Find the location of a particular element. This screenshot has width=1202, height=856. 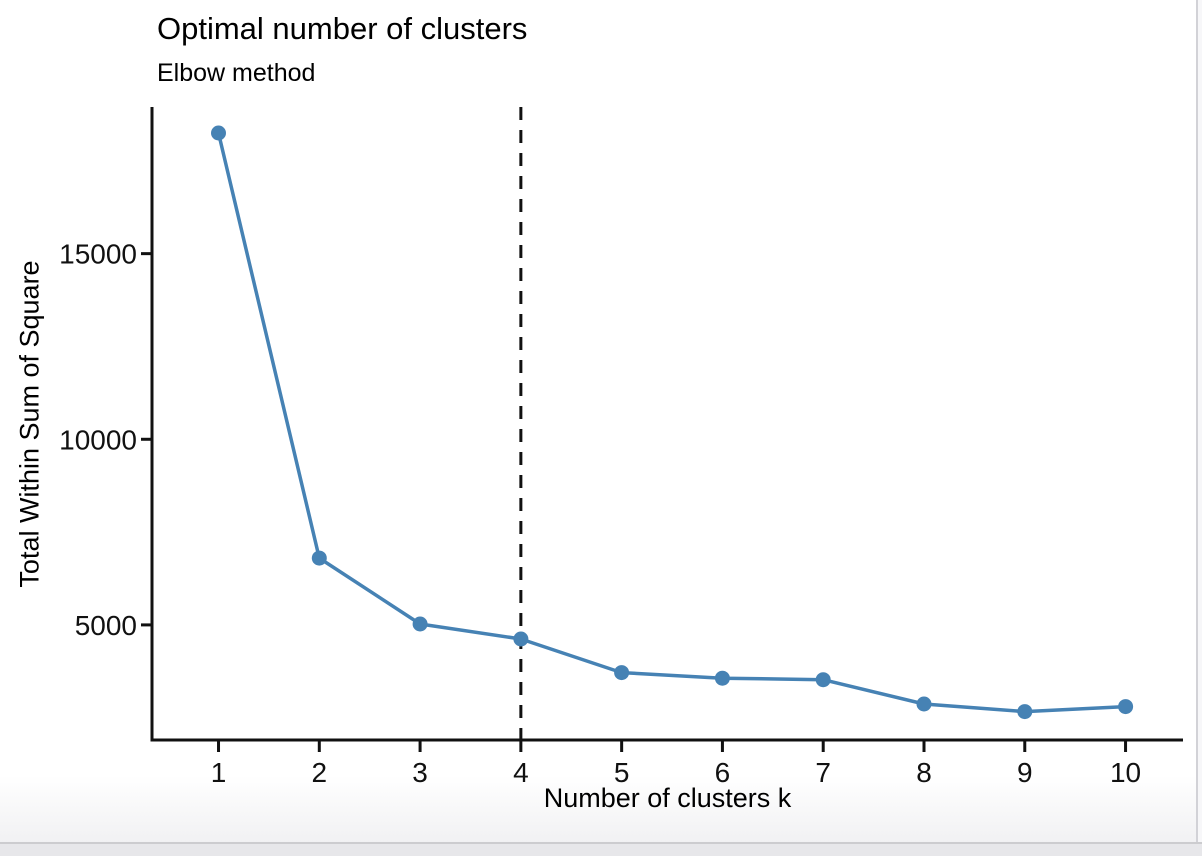

y-tick-label: 10000 is located at coordinates (98, 439).